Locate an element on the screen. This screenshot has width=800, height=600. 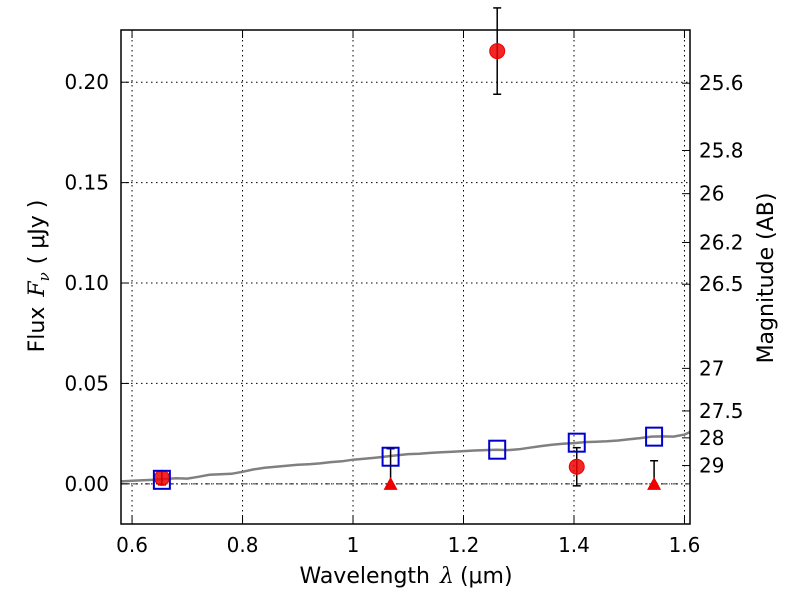
y-axis-label: Flux Fν ( μJy ) is located at coordinates (39, 276).